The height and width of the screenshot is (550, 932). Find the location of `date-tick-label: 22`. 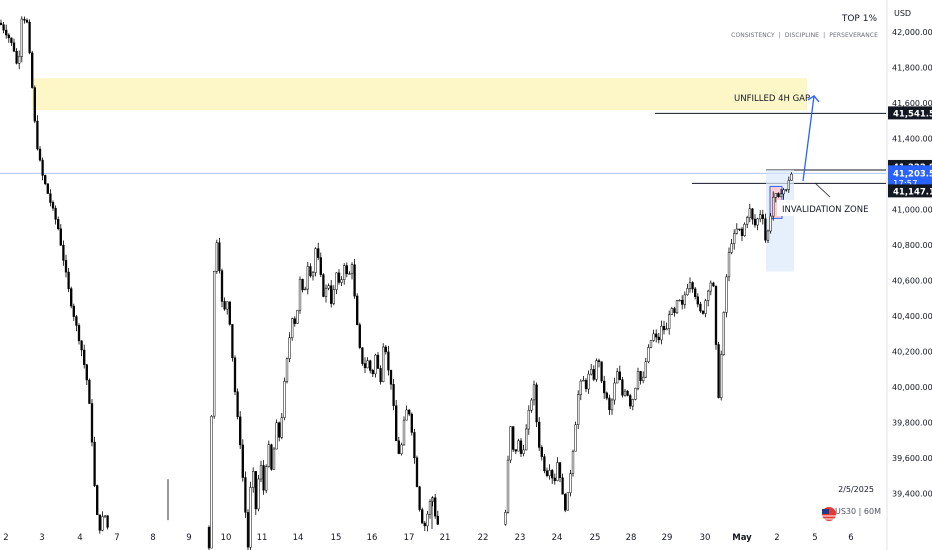

date-tick-label: 22 is located at coordinates (483, 538).